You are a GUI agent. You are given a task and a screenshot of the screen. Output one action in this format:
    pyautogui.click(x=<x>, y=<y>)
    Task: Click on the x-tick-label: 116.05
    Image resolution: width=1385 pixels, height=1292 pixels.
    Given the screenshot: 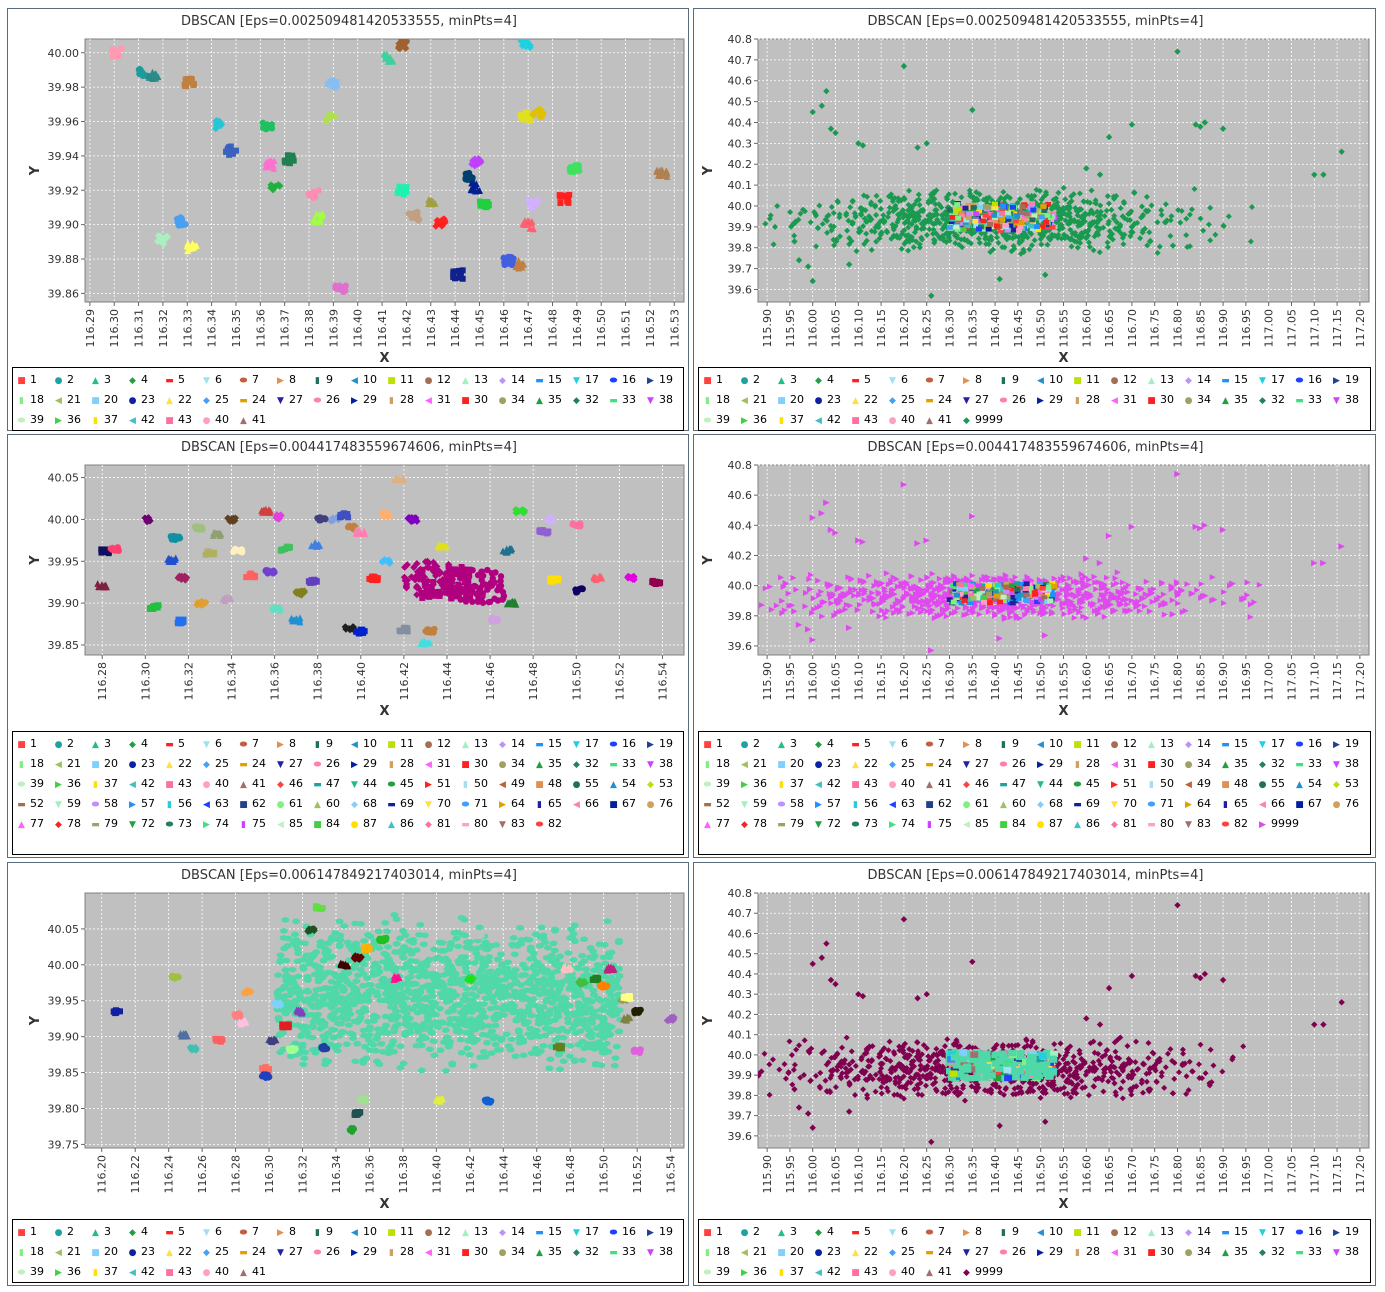 What is the action you would take?
    pyautogui.click(x=836, y=328)
    